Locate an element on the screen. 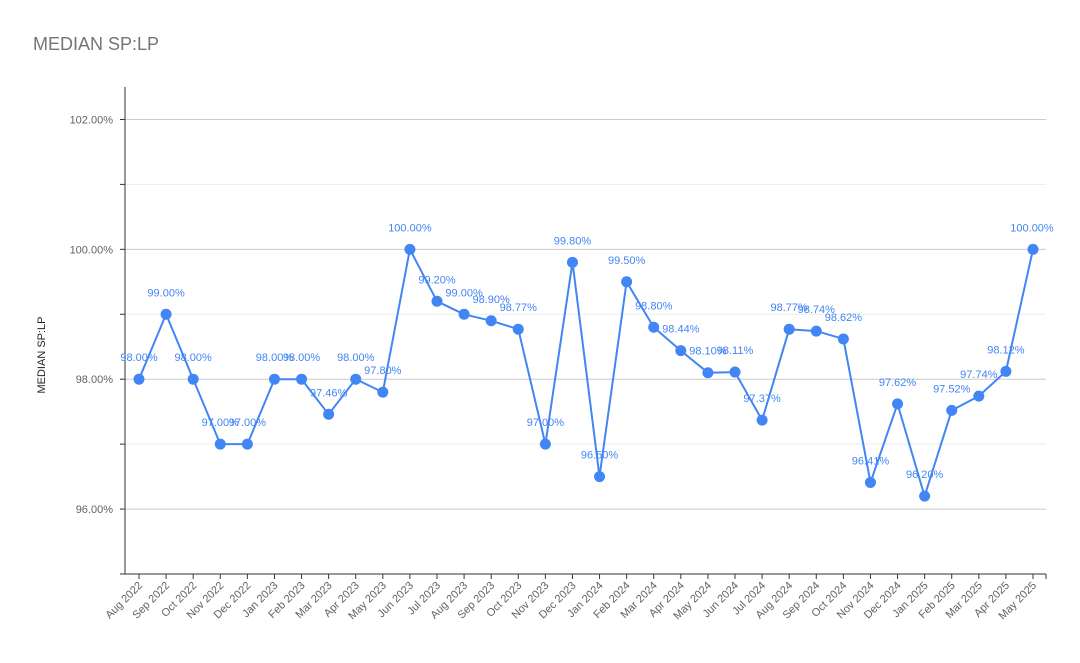 This screenshot has height=663, width=1080. y-tick-label: 102.00% is located at coordinates (92, 120).